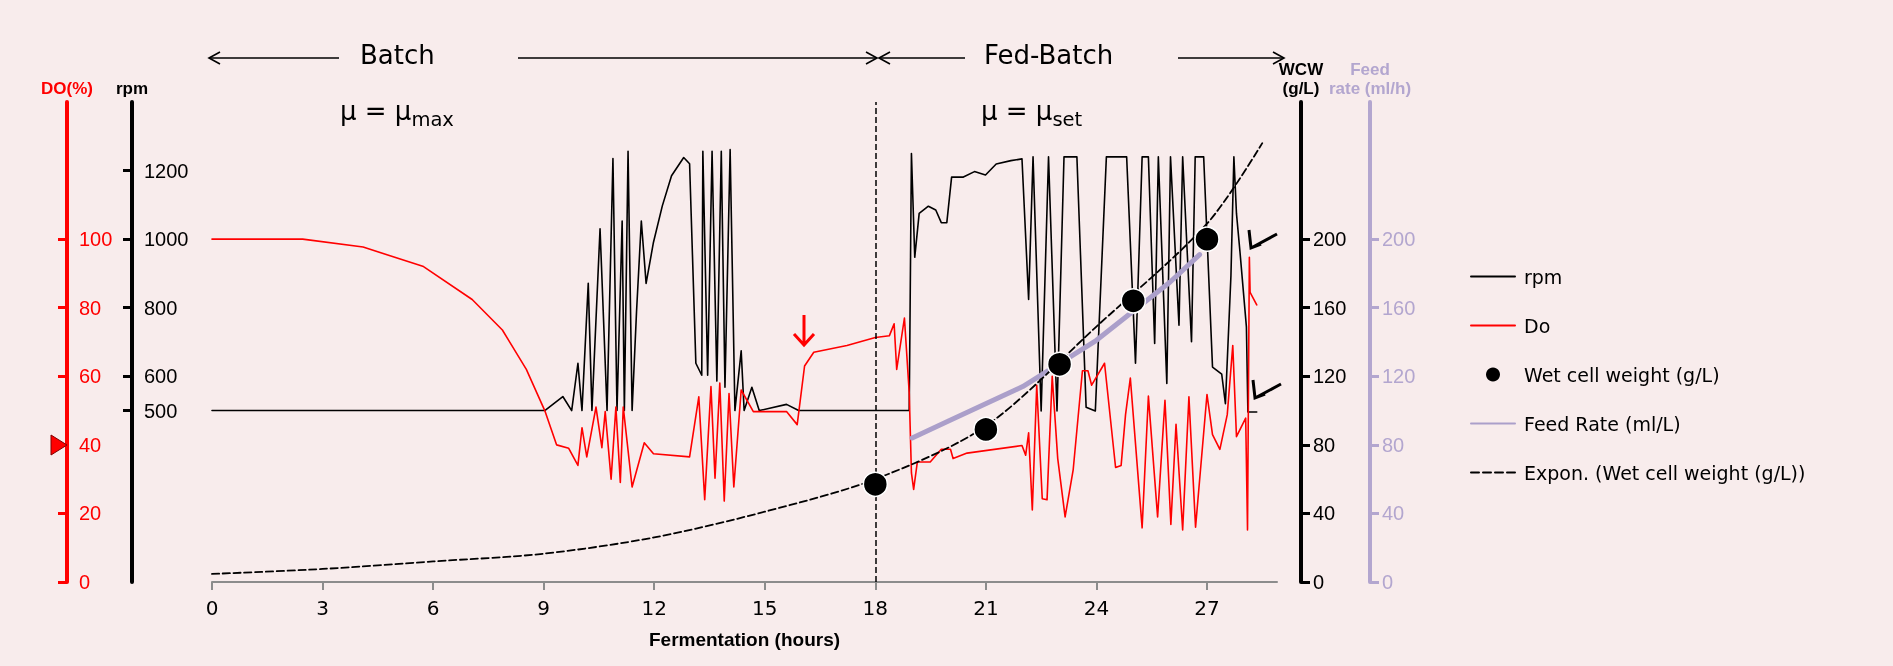 This screenshot has width=1893, height=666. I want to click on y3-tick-label: 160, so click(1330, 307).